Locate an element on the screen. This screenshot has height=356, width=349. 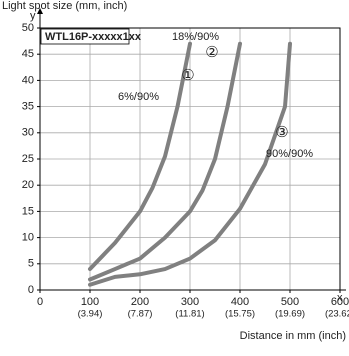
x-tick-label: 600 is located at coordinates (340, 302).